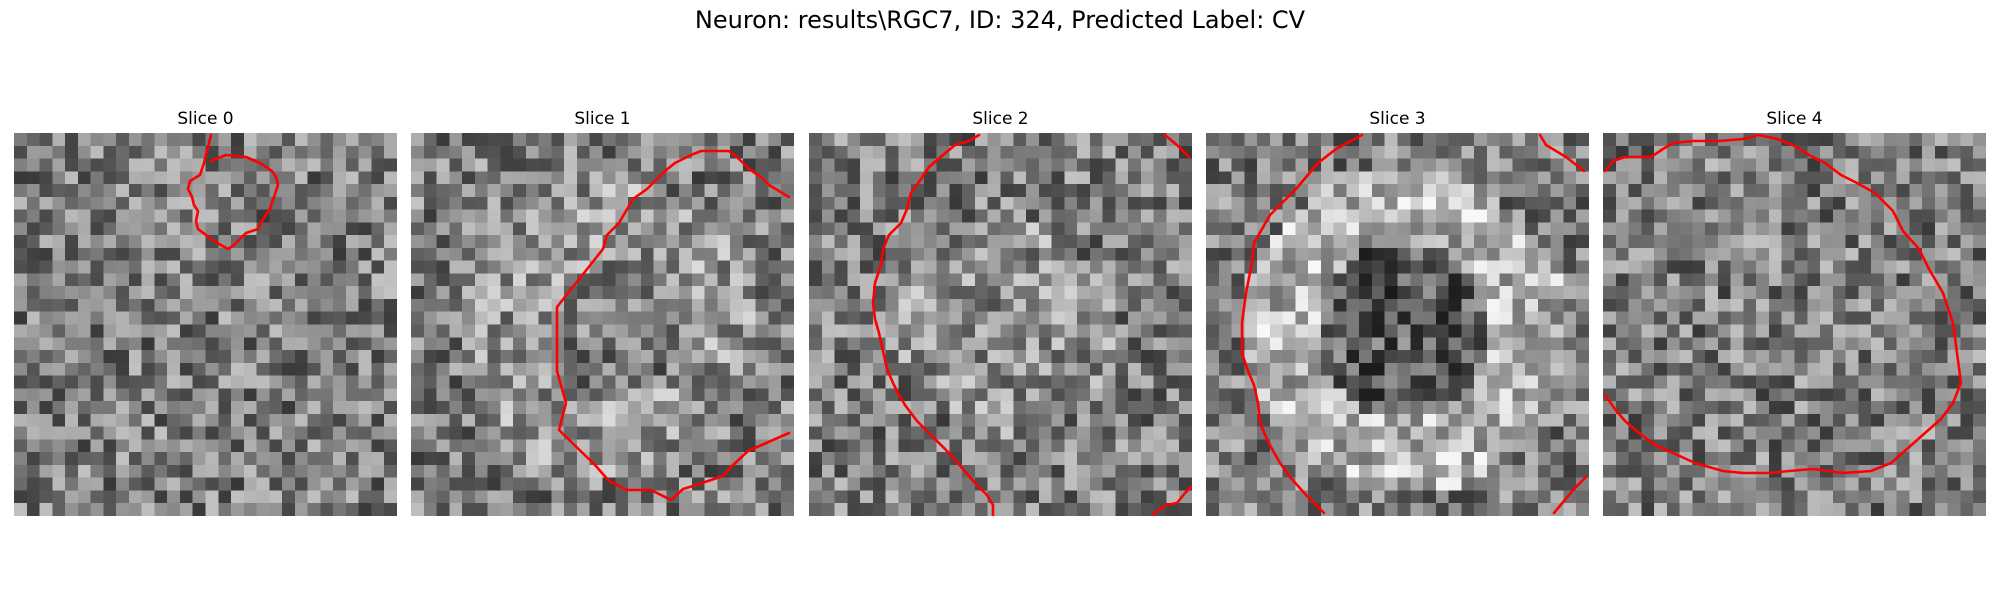  I want to click on slice-panel-0: Slice 0, so click(205, 311).